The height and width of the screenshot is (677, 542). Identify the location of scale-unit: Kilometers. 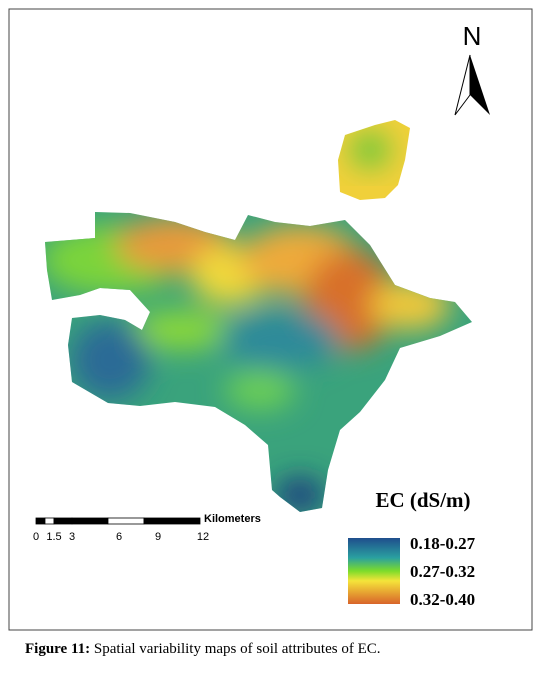
(232, 519).